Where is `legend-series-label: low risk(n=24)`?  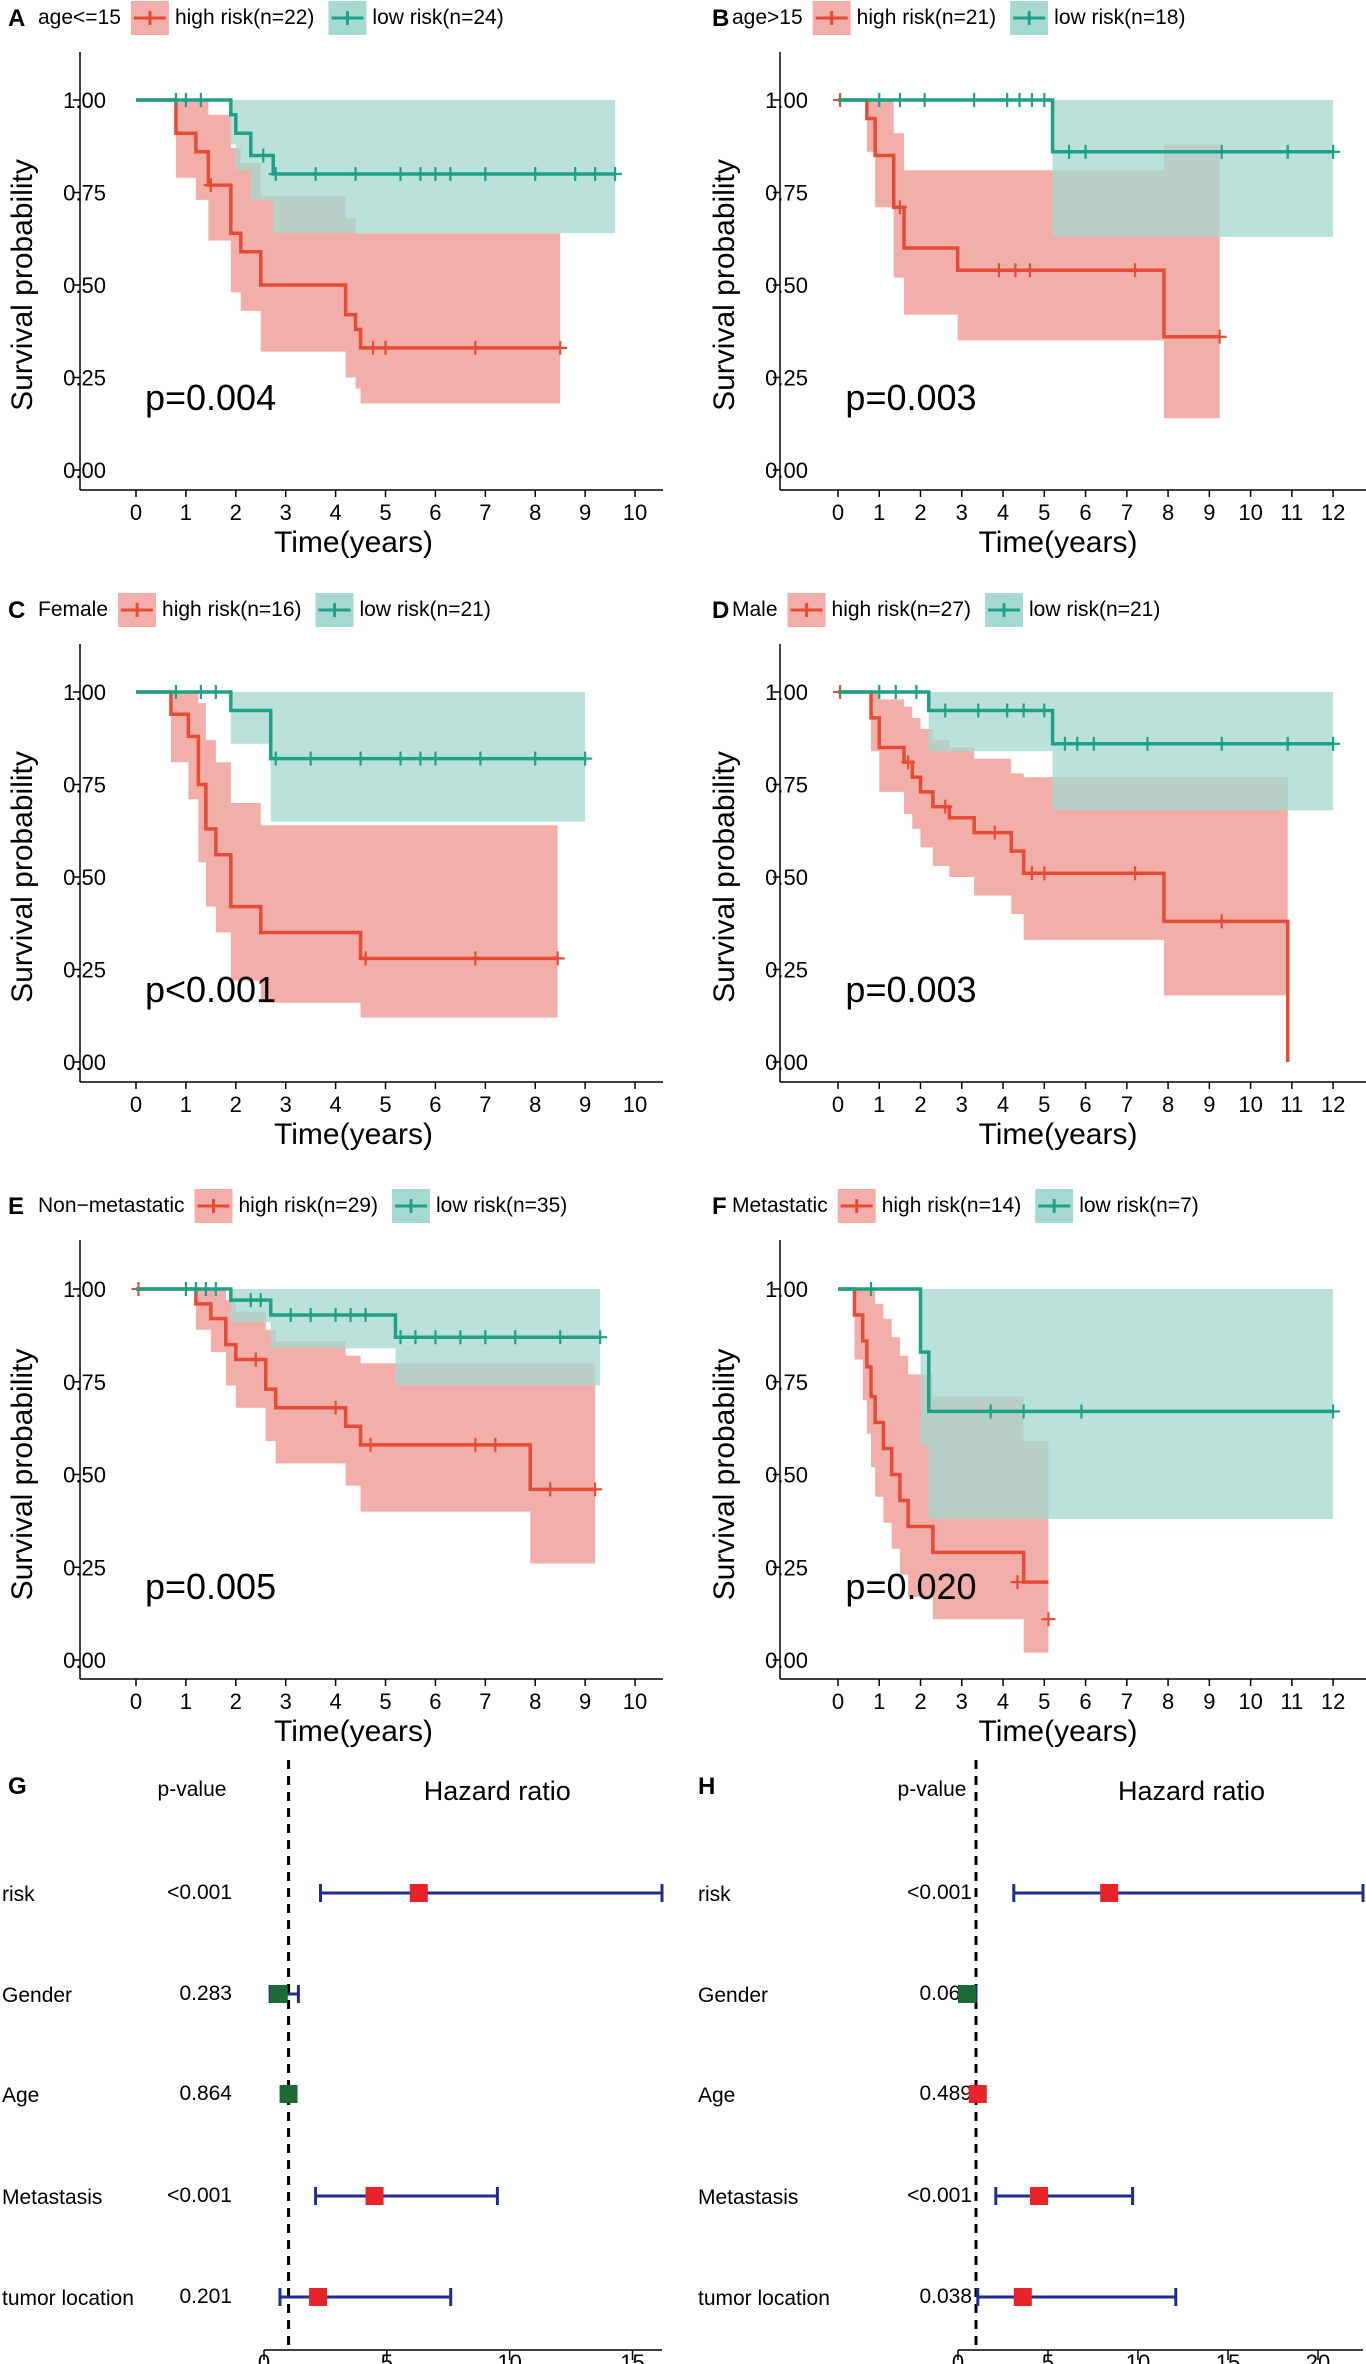 legend-series-label: low risk(n=24) is located at coordinates (437, 17).